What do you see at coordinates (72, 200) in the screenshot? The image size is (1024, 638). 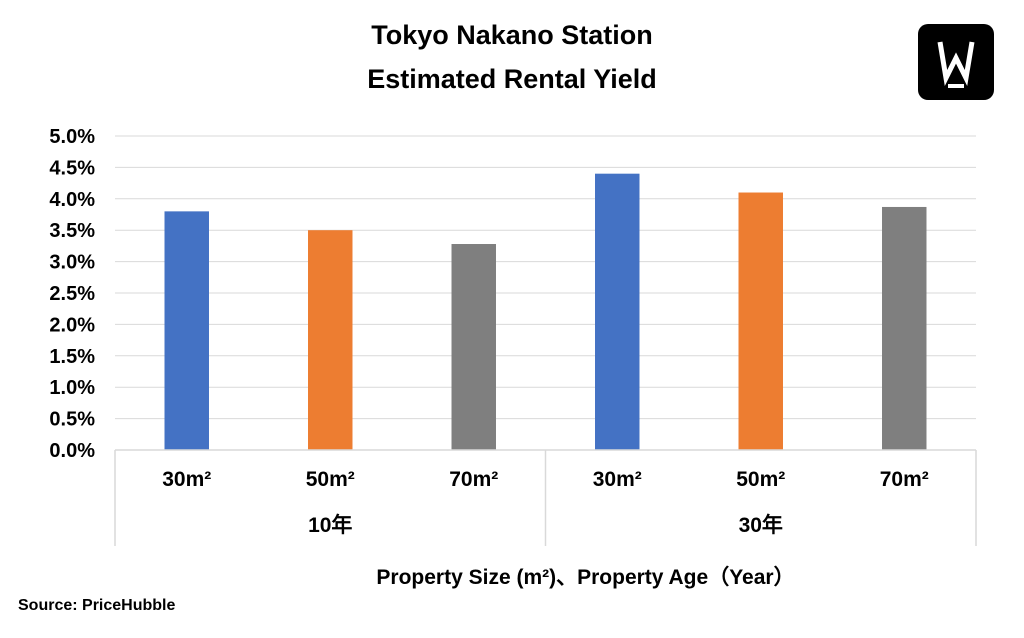 I see `y-tick-label: 4.0%` at bounding box center [72, 200].